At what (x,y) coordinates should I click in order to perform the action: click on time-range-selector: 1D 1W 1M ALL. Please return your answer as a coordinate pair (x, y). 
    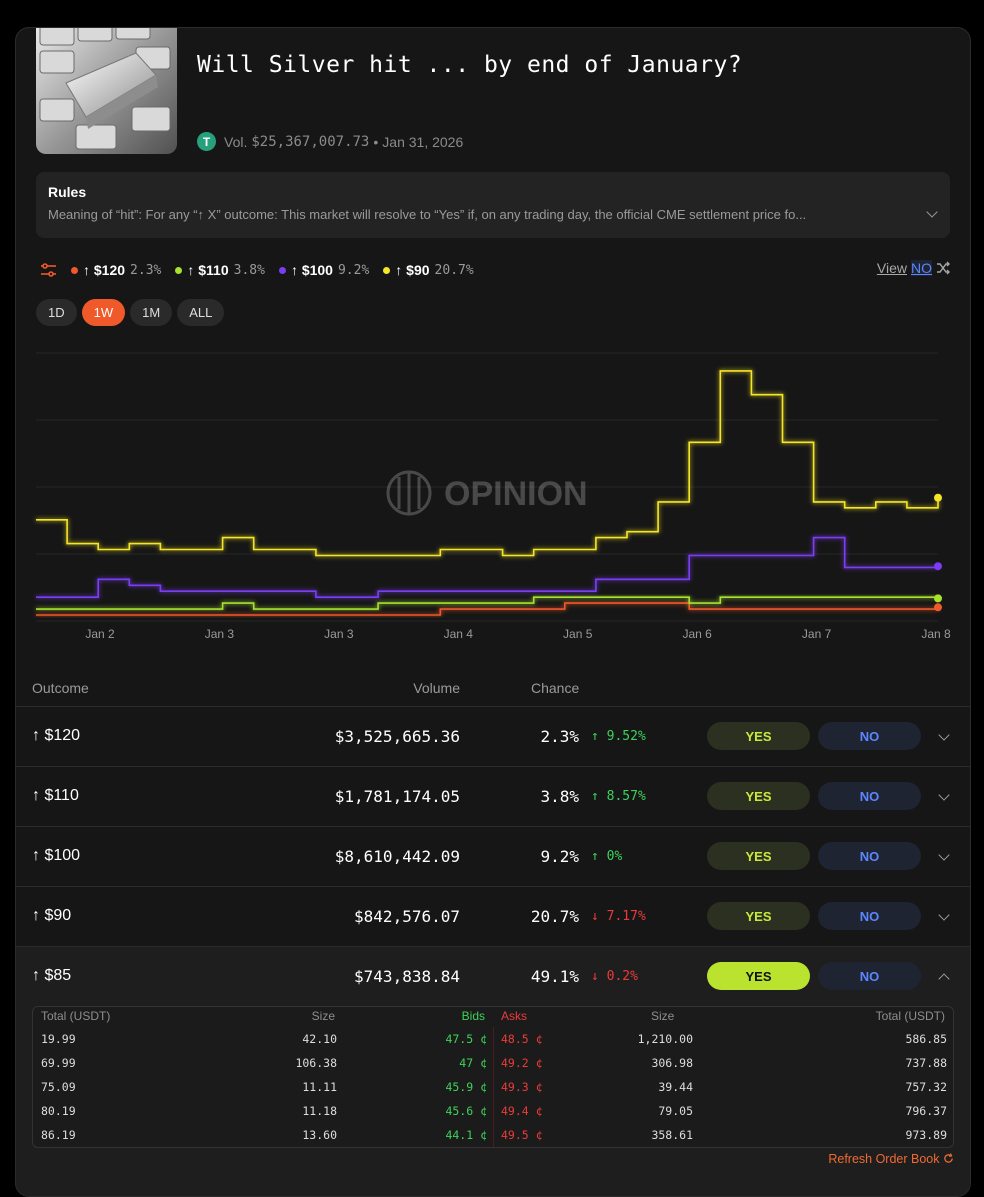
    Looking at the image, I should click on (130, 312).